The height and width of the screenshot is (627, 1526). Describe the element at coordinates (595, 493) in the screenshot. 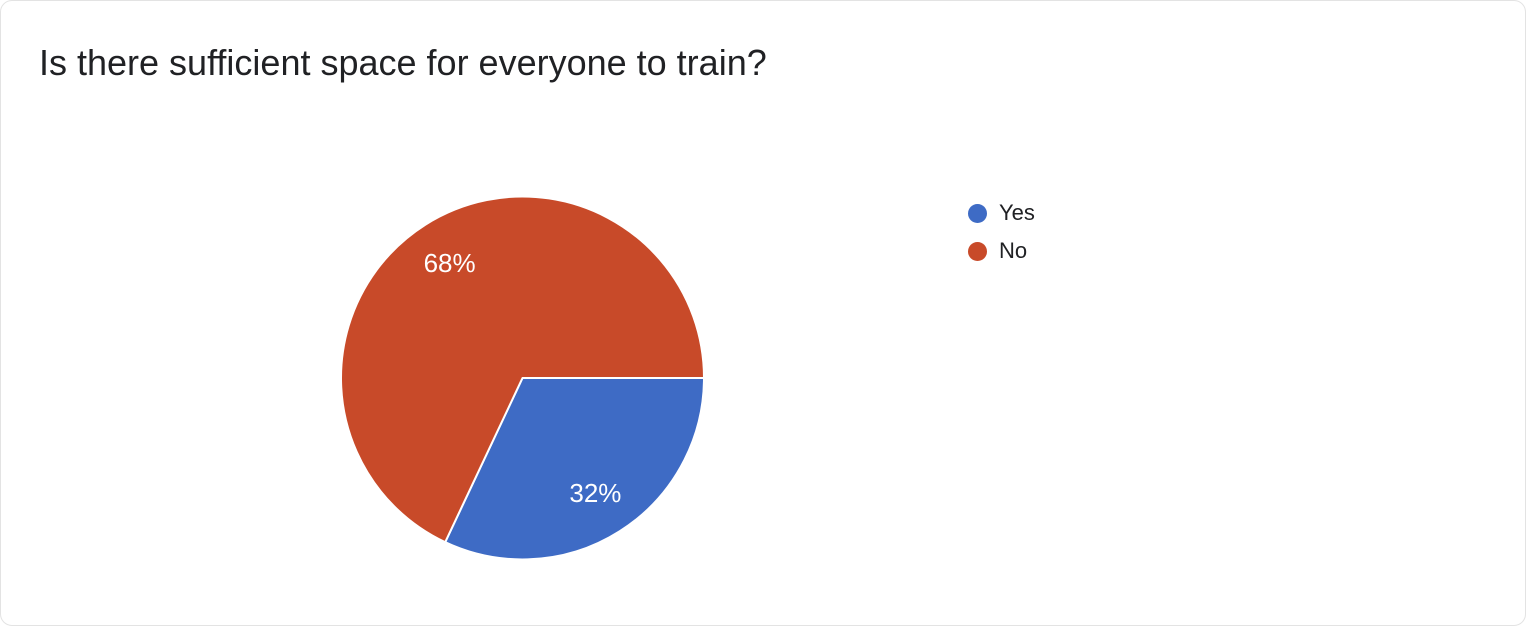

I see `pie-slice-label-yes: 32%` at that location.